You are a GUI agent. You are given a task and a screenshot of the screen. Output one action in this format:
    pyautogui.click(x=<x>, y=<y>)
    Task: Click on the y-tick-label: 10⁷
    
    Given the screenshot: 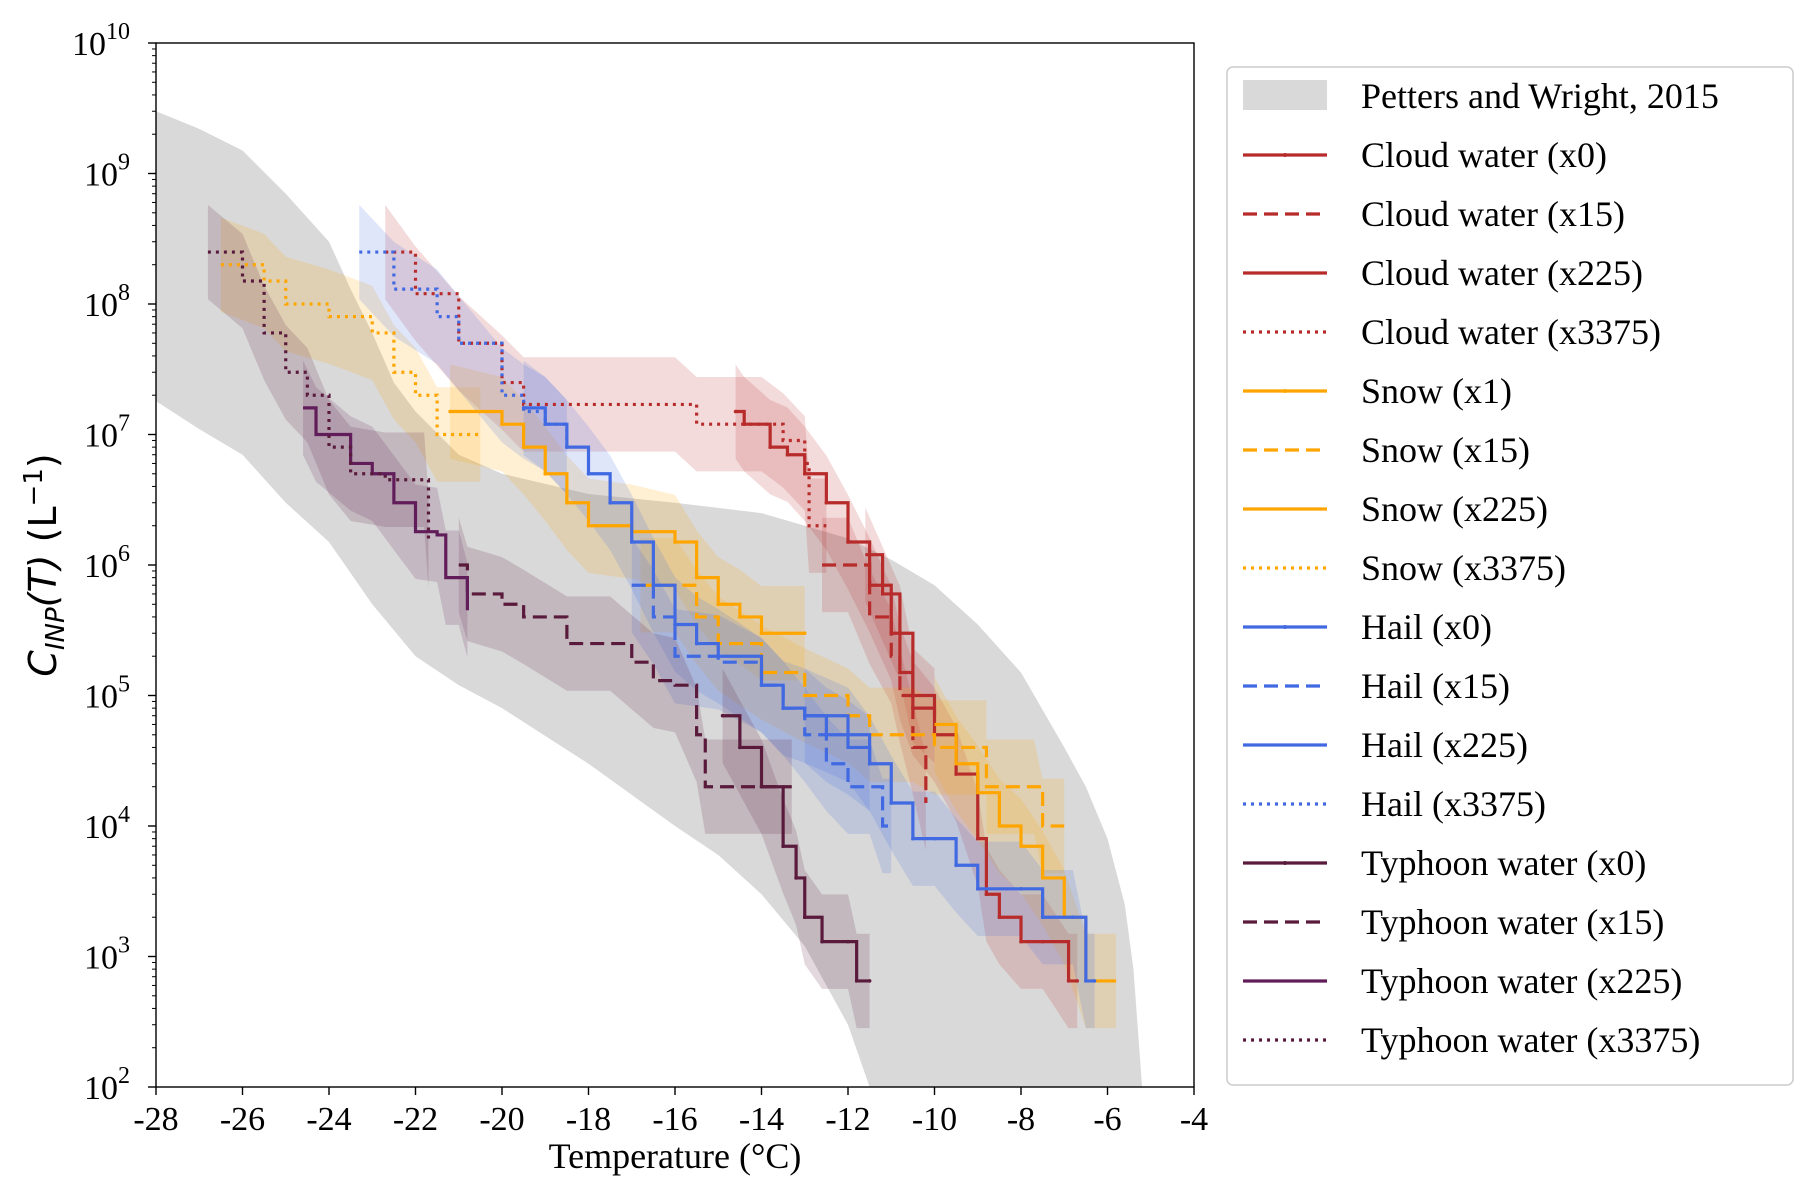 What is the action you would take?
    pyautogui.click(x=107, y=433)
    